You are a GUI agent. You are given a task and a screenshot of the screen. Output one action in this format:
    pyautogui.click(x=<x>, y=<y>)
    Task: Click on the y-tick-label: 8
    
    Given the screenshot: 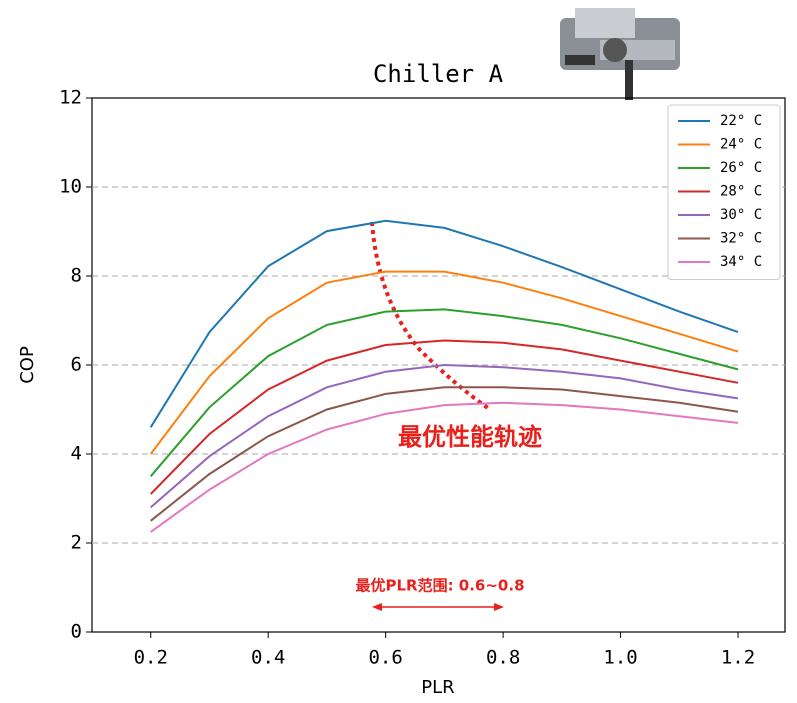 What is the action you would take?
    pyautogui.click(x=76, y=276)
    